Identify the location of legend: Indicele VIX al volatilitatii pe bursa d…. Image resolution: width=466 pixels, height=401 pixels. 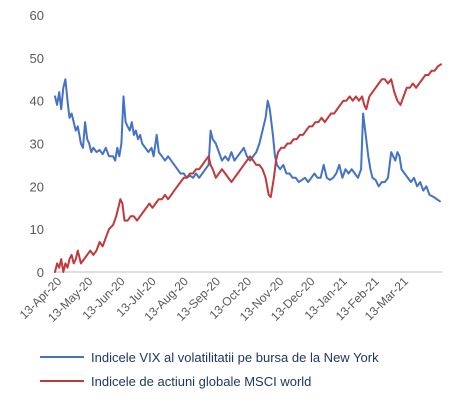
(209, 369).